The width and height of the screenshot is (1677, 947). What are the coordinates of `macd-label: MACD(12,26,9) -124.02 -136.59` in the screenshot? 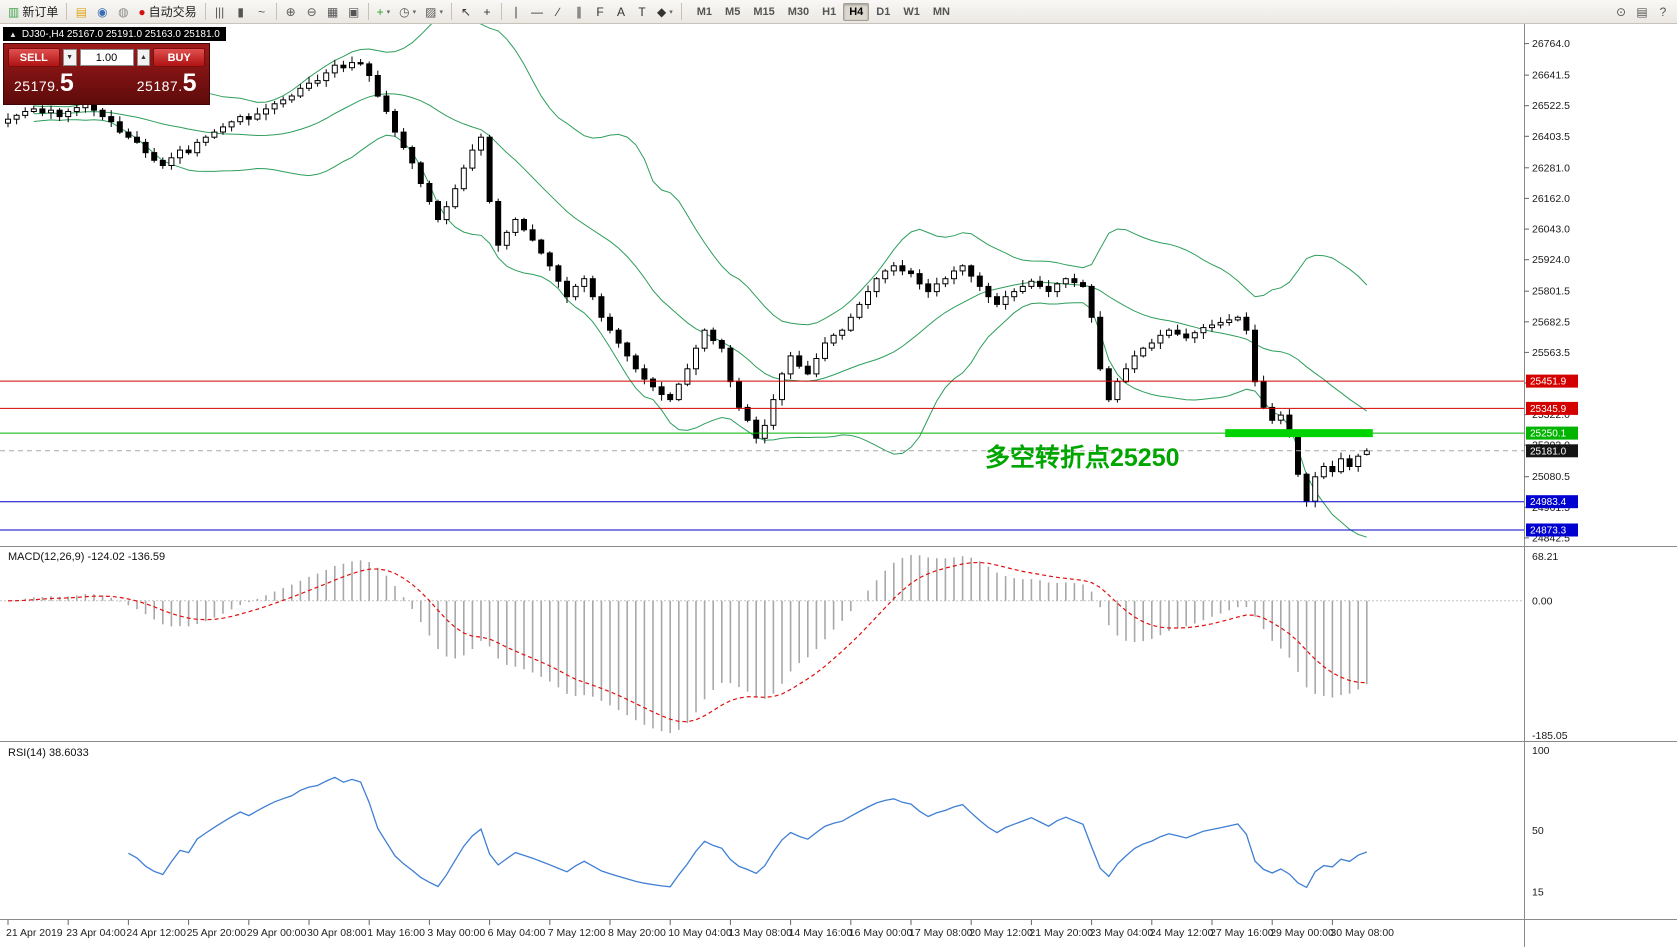 It's located at (86, 557).